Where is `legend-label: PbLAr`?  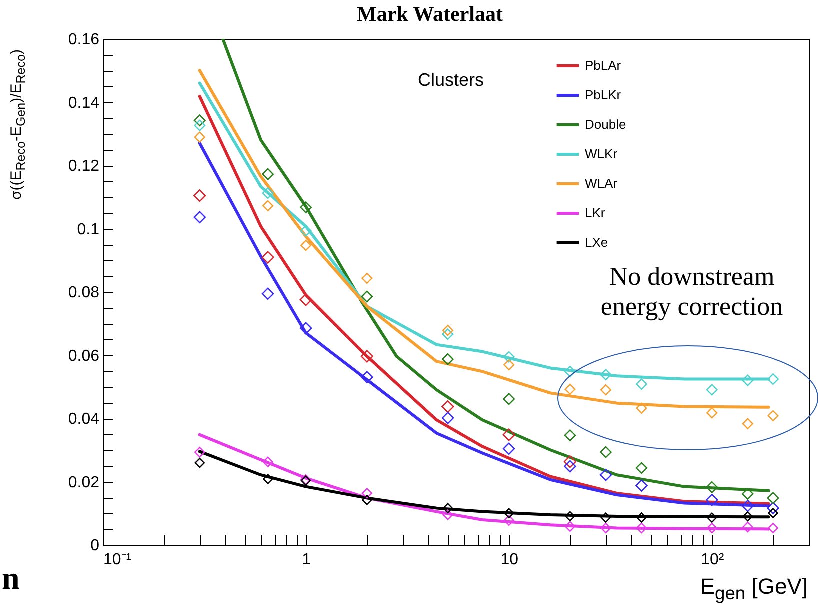 legend-label: PbLAr is located at coordinates (603, 65).